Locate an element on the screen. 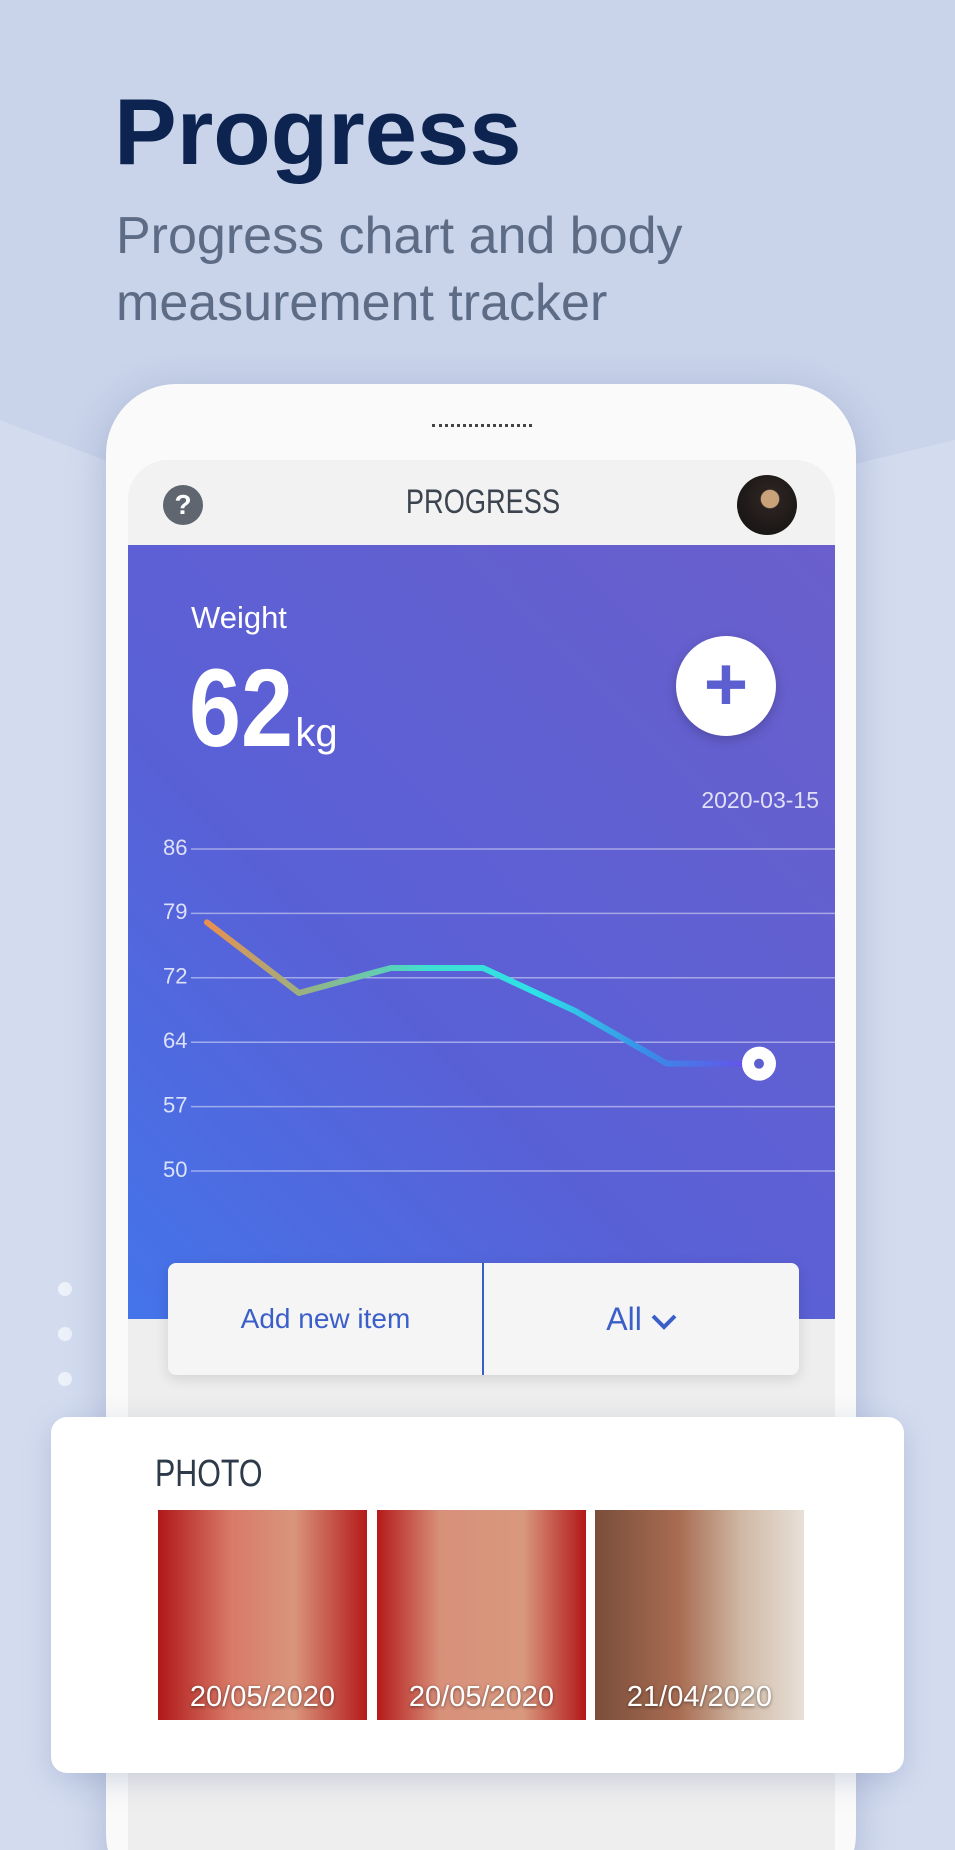 This screenshot has width=955, height=1850. speaker is located at coordinates (482, 427).